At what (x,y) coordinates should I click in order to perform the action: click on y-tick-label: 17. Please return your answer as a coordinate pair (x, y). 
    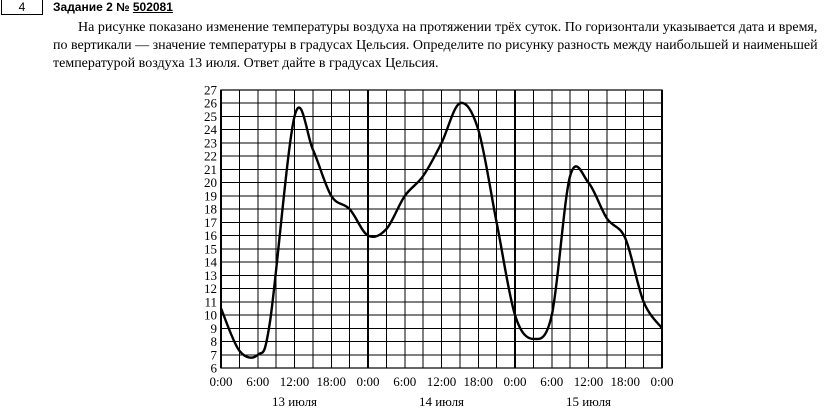
    Looking at the image, I should click on (211, 222).